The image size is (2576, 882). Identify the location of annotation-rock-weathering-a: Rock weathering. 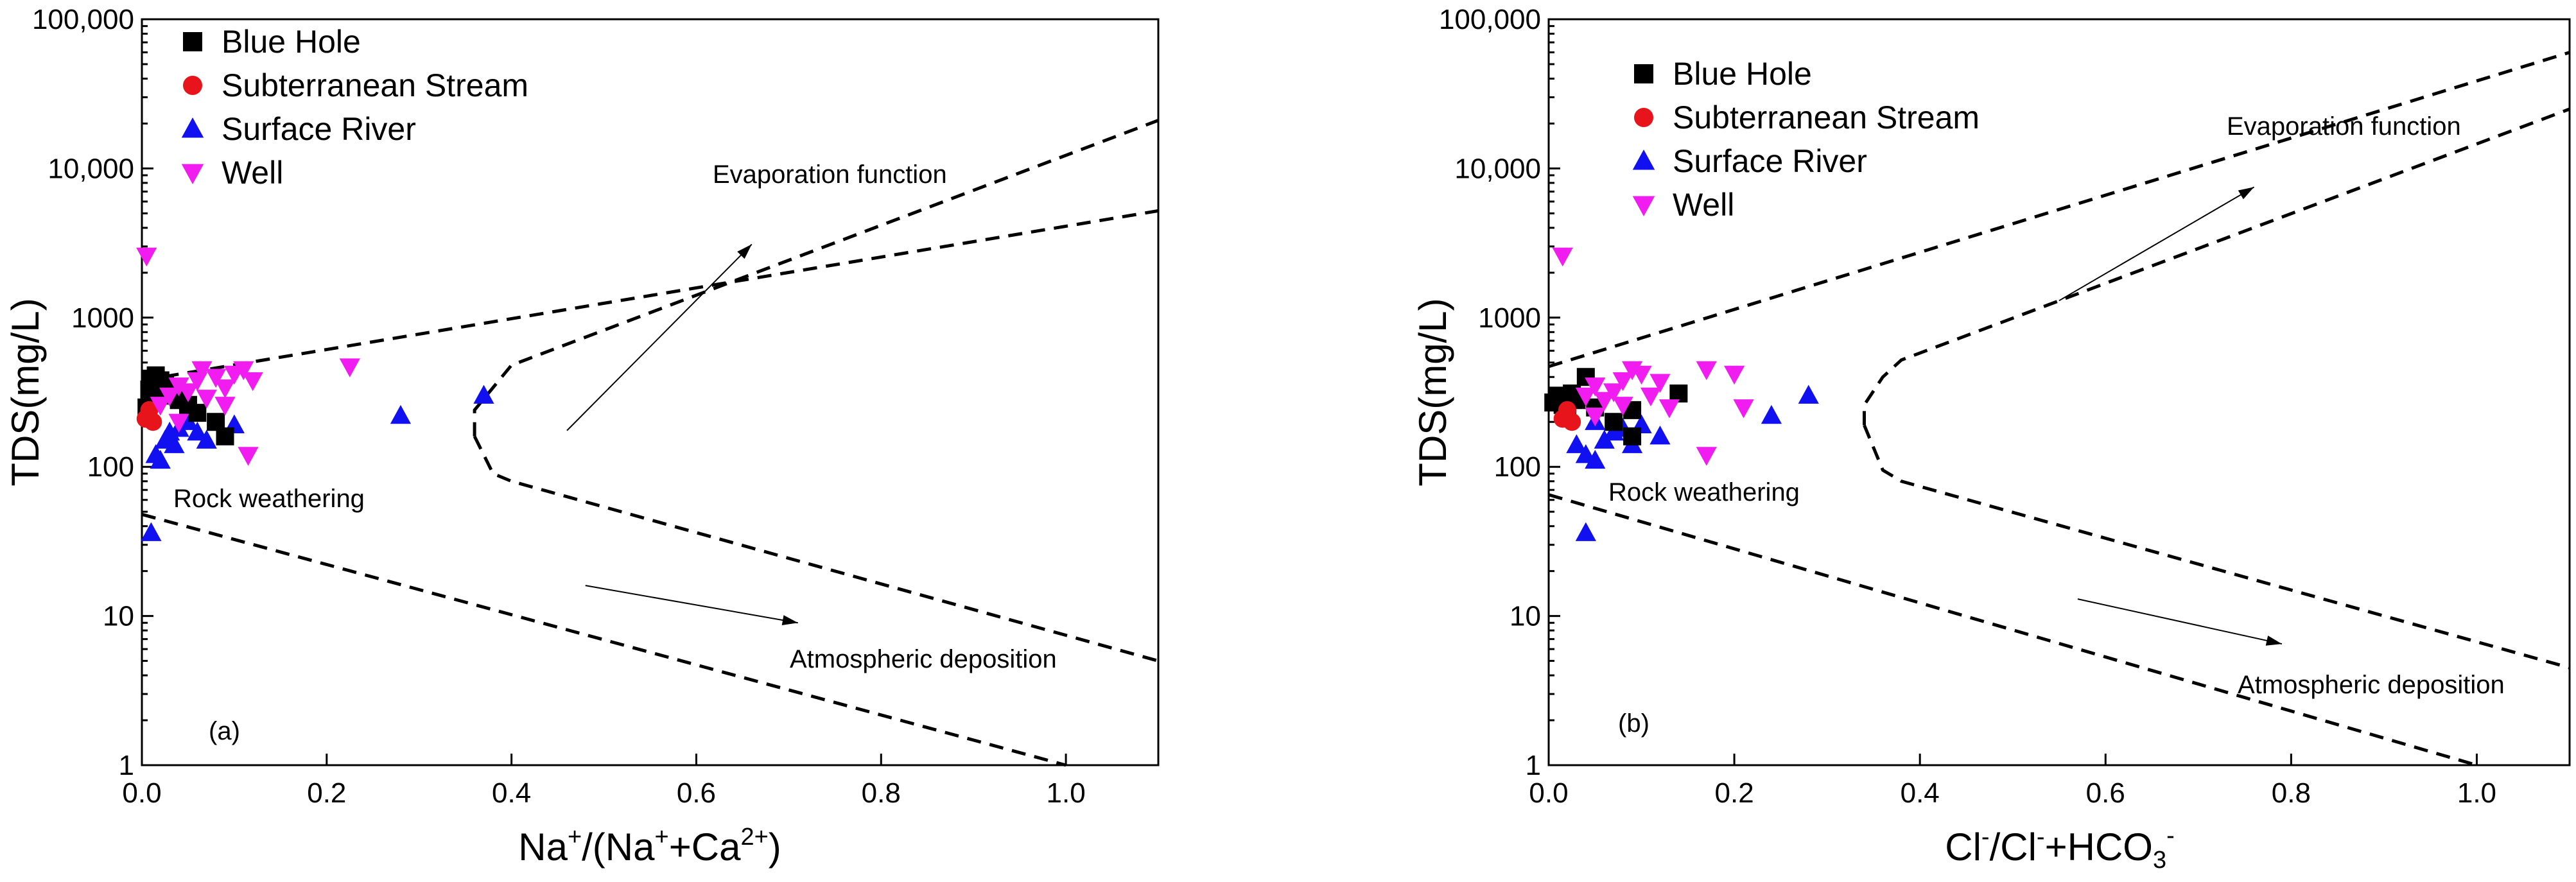
(269, 499).